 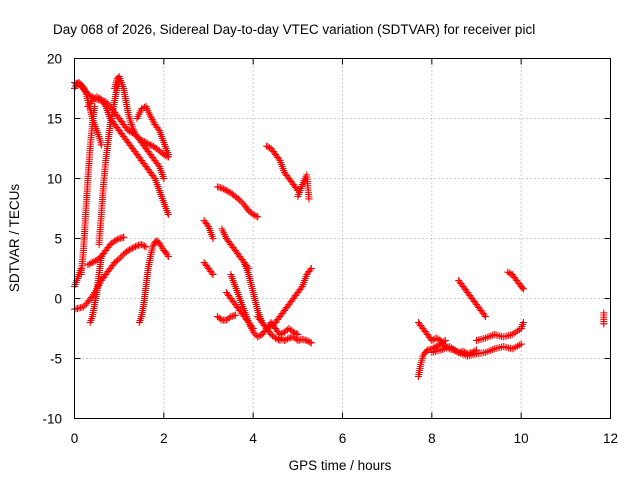 What do you see at coordinates (521, 438) in the screenshot?
I see `x-tick-label: 10` at bounding box center [521, 438].